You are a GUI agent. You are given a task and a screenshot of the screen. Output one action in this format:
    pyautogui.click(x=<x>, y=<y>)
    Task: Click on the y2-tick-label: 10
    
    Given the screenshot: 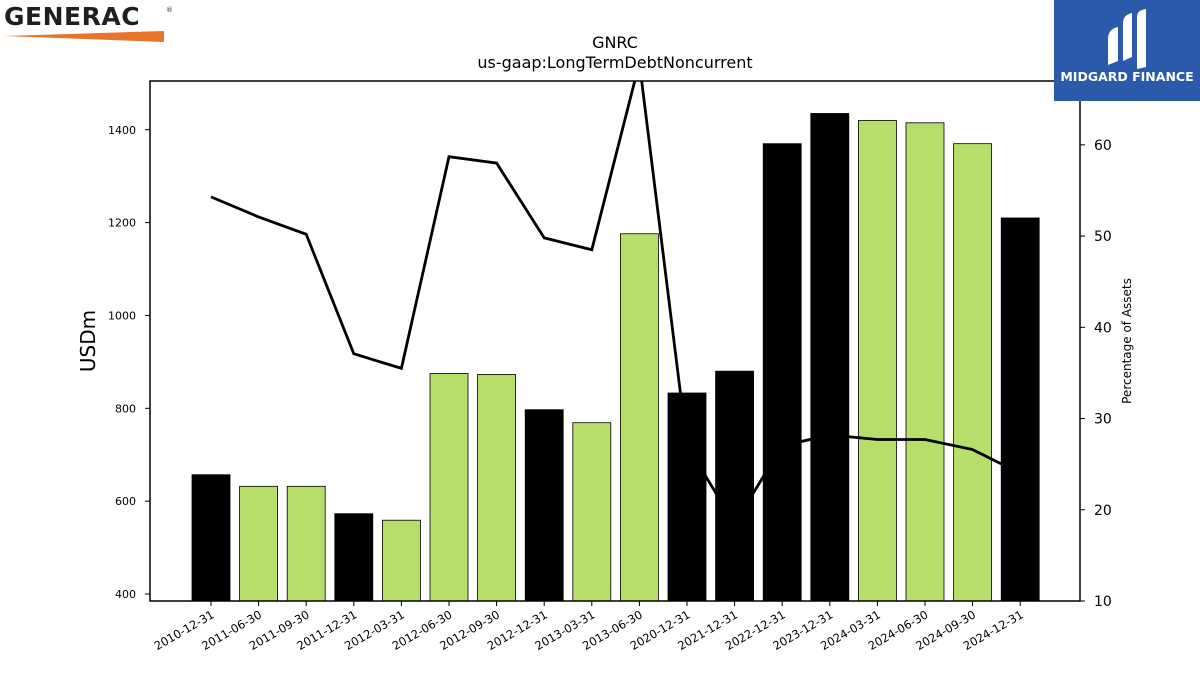 What is the action you would take?
    pyautogui.click(x=1103, y=602)
    